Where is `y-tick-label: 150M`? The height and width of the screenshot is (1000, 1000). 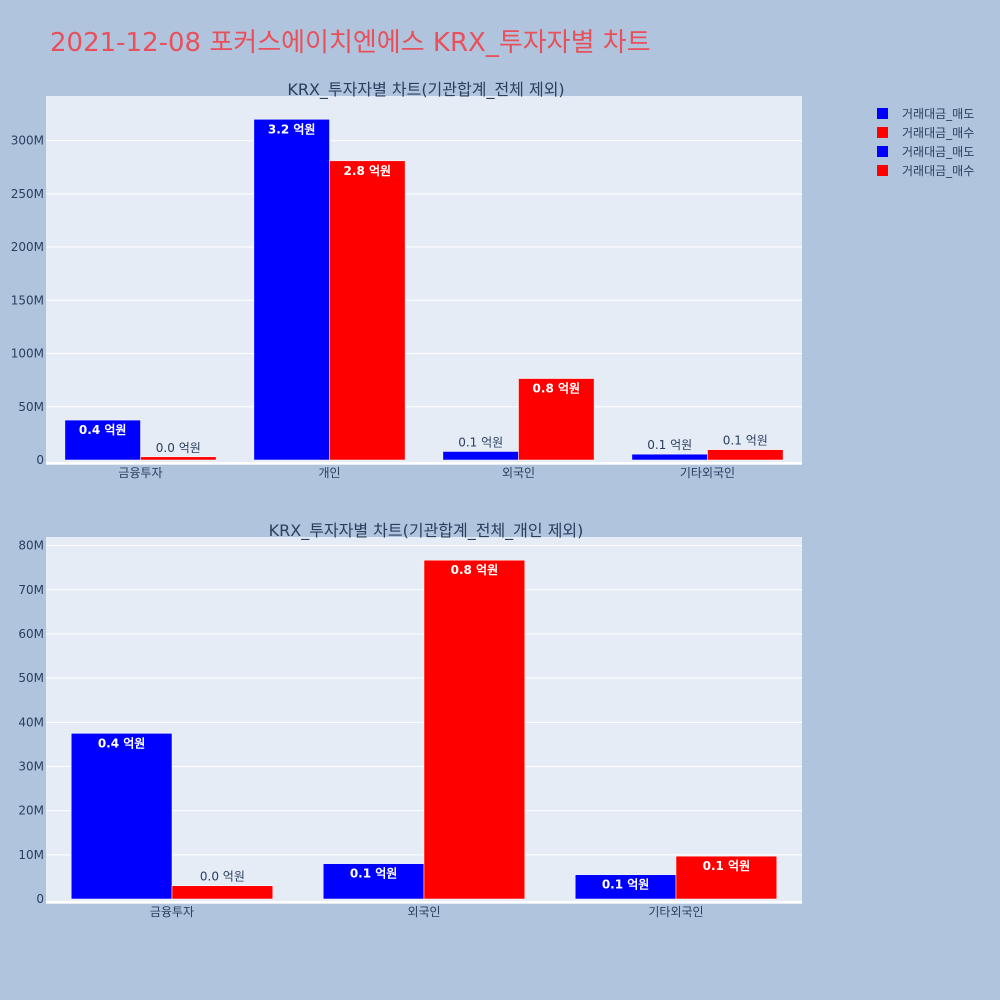 y-tick-label: 150M is located at coordinates (27, 300).